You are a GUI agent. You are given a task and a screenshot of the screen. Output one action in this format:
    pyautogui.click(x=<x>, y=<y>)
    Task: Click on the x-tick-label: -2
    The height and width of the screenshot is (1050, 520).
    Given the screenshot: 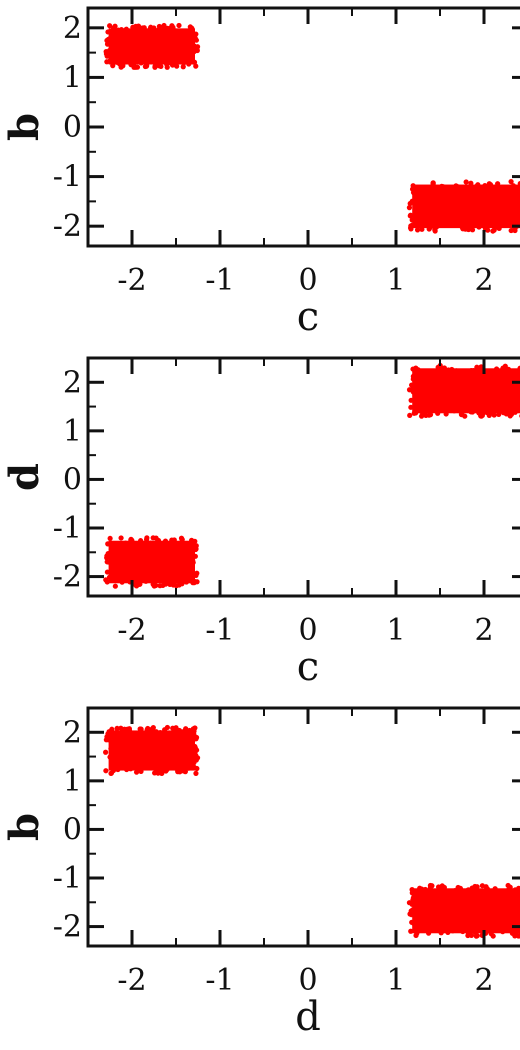 What is the action you would take?
    pyautogui.click(x=131, y=280)
    